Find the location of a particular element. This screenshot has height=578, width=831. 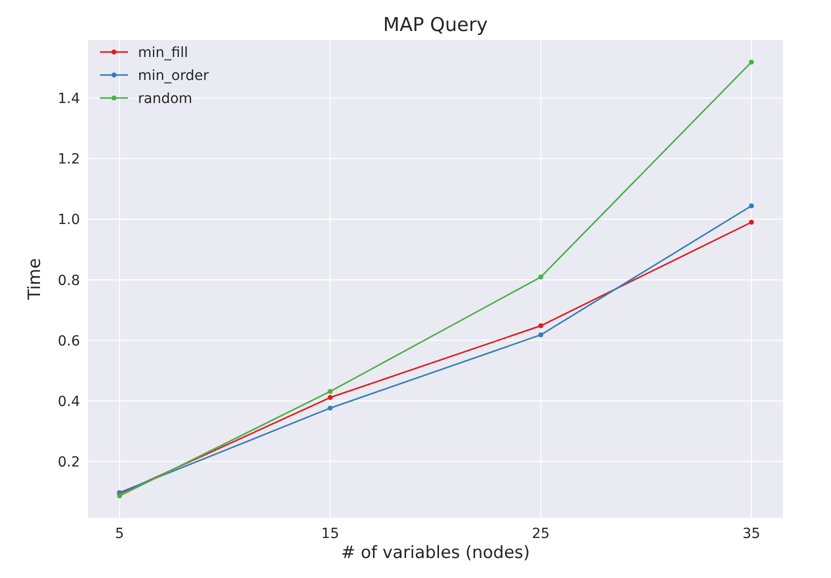

y-tick-label: 1.0 is located at coordinates (69, 220).